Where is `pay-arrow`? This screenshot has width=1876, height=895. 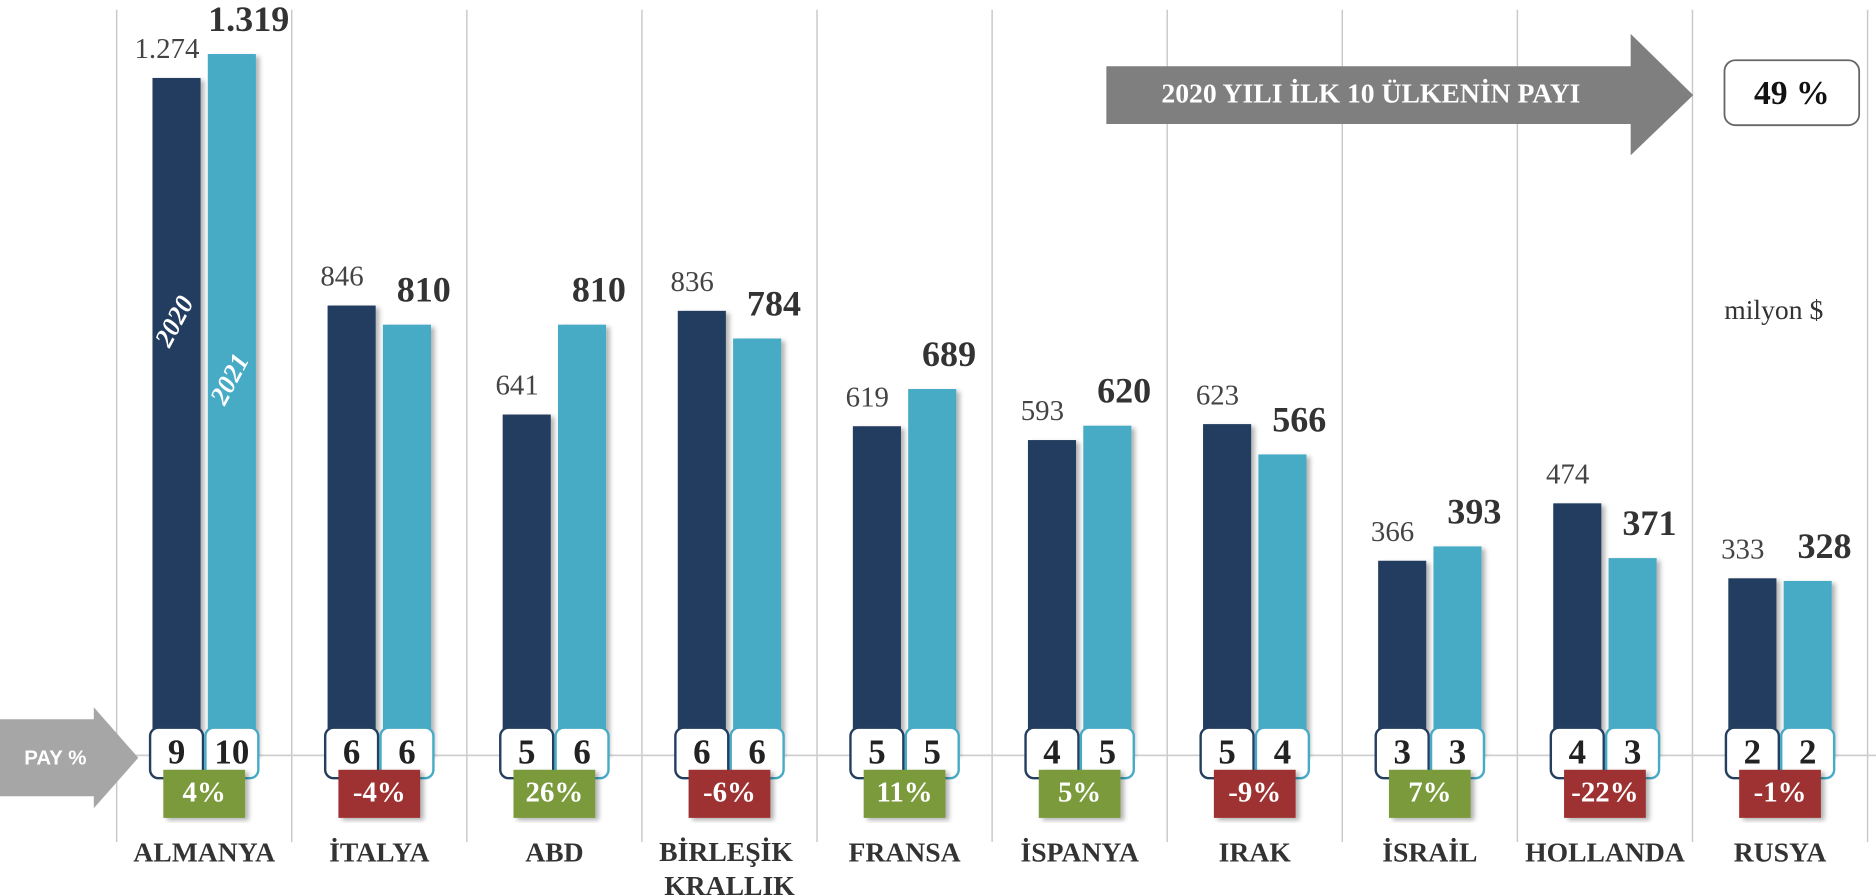
pay-arrow is located at coordinates (69, 758).